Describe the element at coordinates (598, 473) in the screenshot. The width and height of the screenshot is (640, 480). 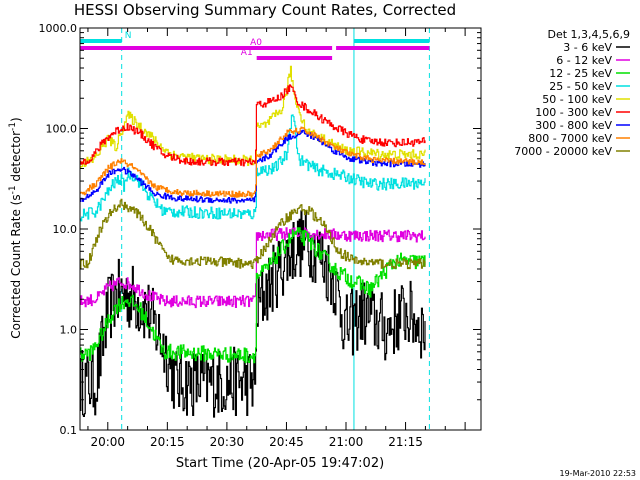
I see `footer-date: 19-Mar-2010 22:53` at that location.